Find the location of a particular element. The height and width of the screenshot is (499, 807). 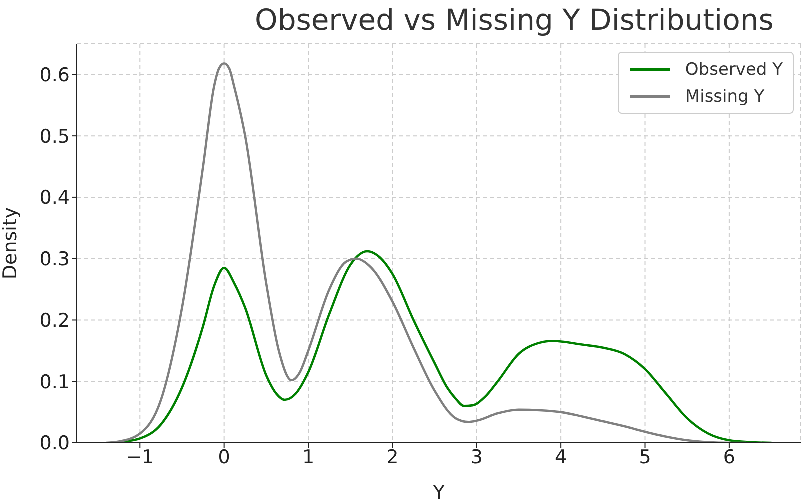

x-tick-label: 1 is located at coordinates (308, 457).